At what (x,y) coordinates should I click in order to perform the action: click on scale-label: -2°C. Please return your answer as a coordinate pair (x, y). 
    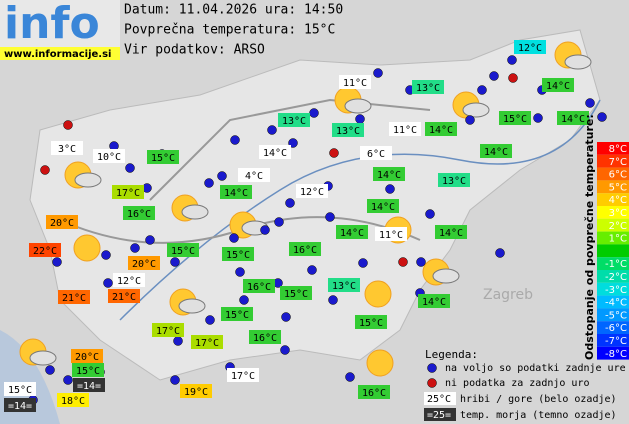
    Looking at the image, I should click on (616, 277).